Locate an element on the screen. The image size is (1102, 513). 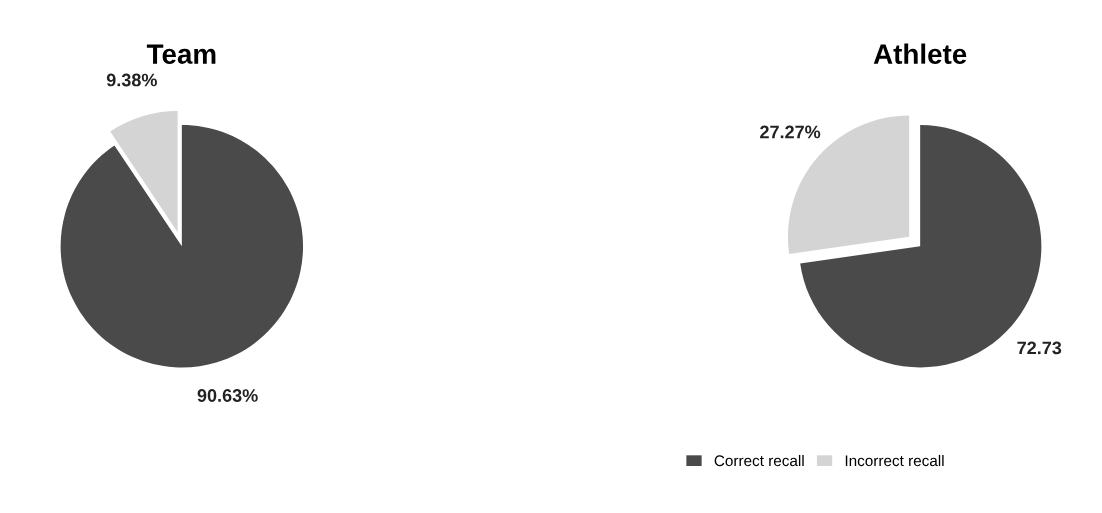
data-label: 9.38% is located at coordinates (131, 80).